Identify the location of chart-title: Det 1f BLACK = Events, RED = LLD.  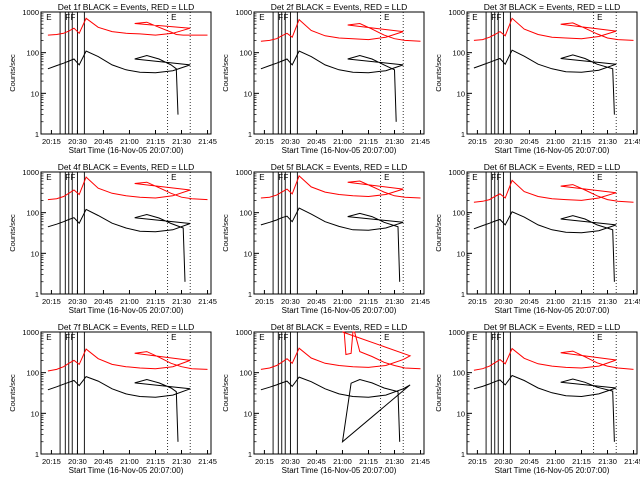
(126, 7).